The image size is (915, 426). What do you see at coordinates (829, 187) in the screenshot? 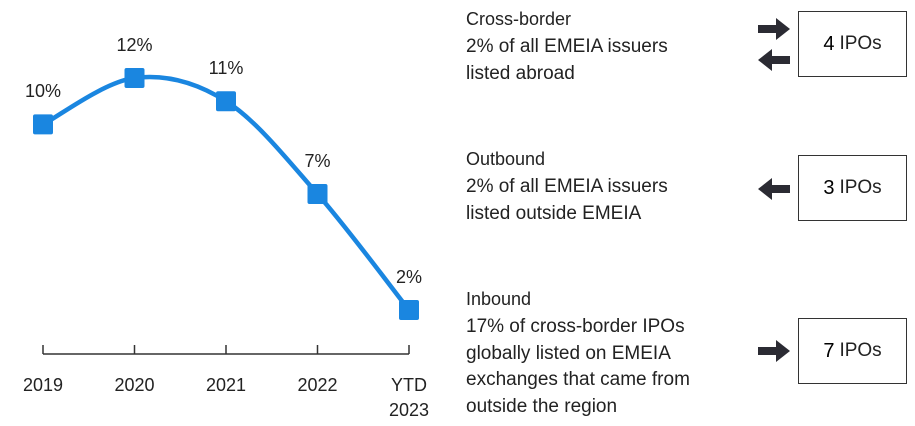
I see `ipo-count: 3` at bounding box center [829, 187].